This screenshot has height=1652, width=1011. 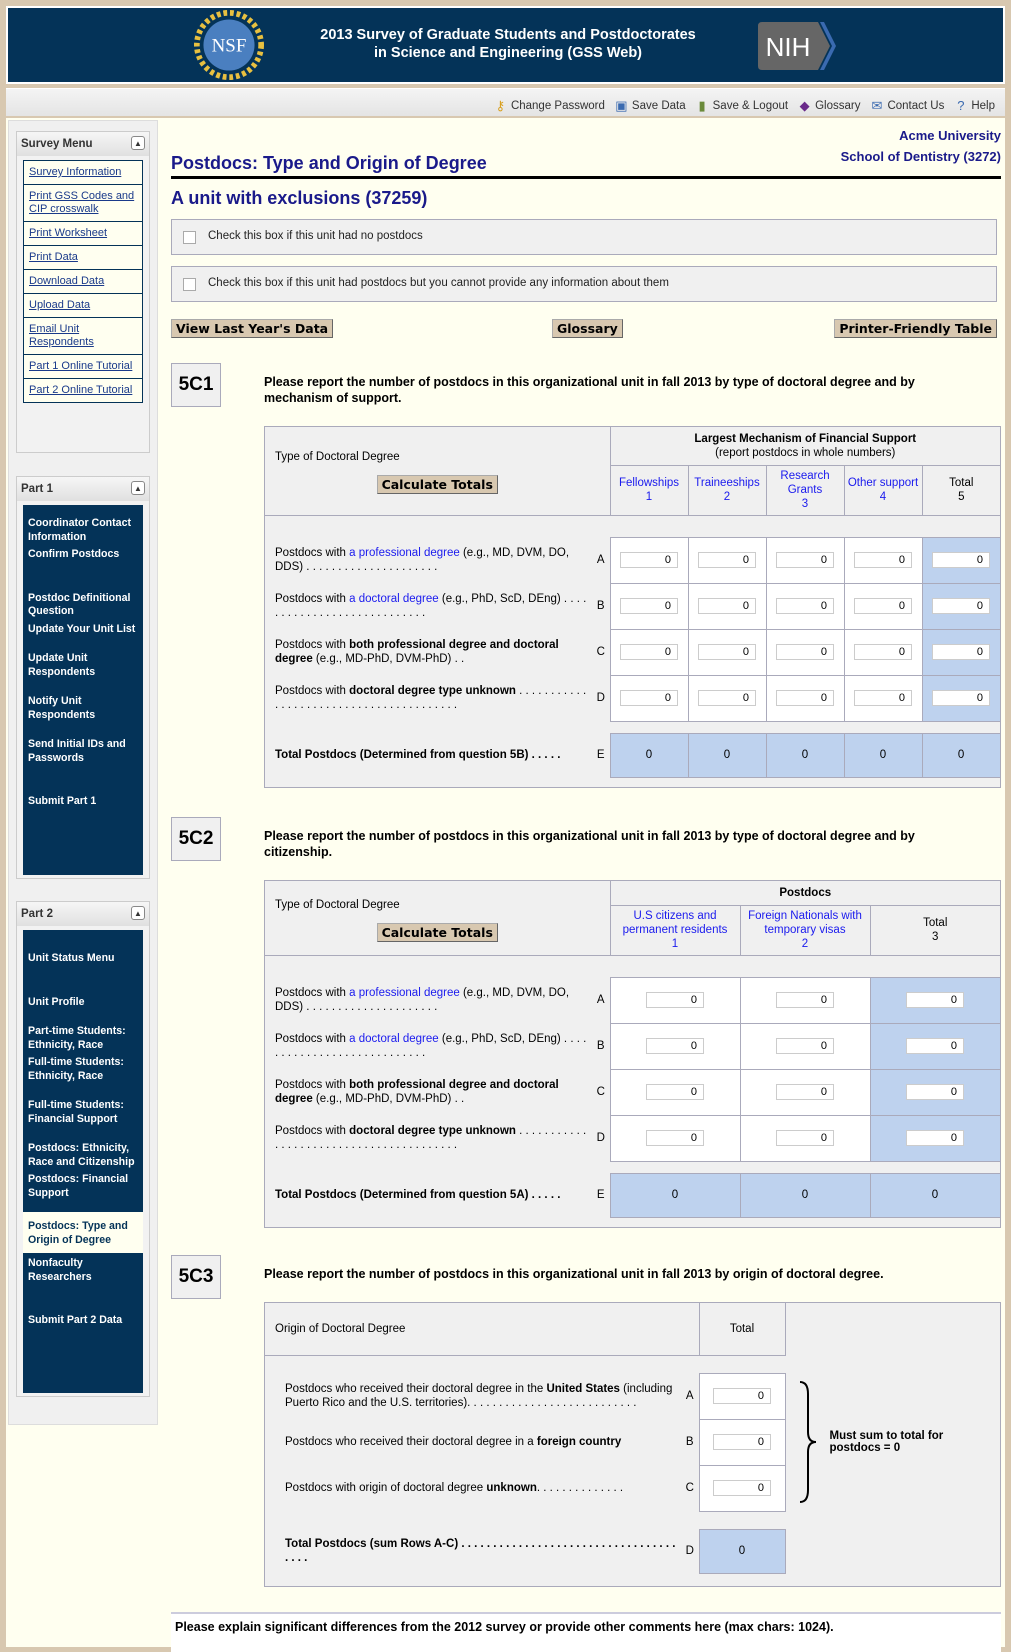 What do you see at coordinates (74, 554) in the screenshot?
I see `sidebar-item-confirm-postdocs: Confirm Postdocs` at bounding box center [74, 554].